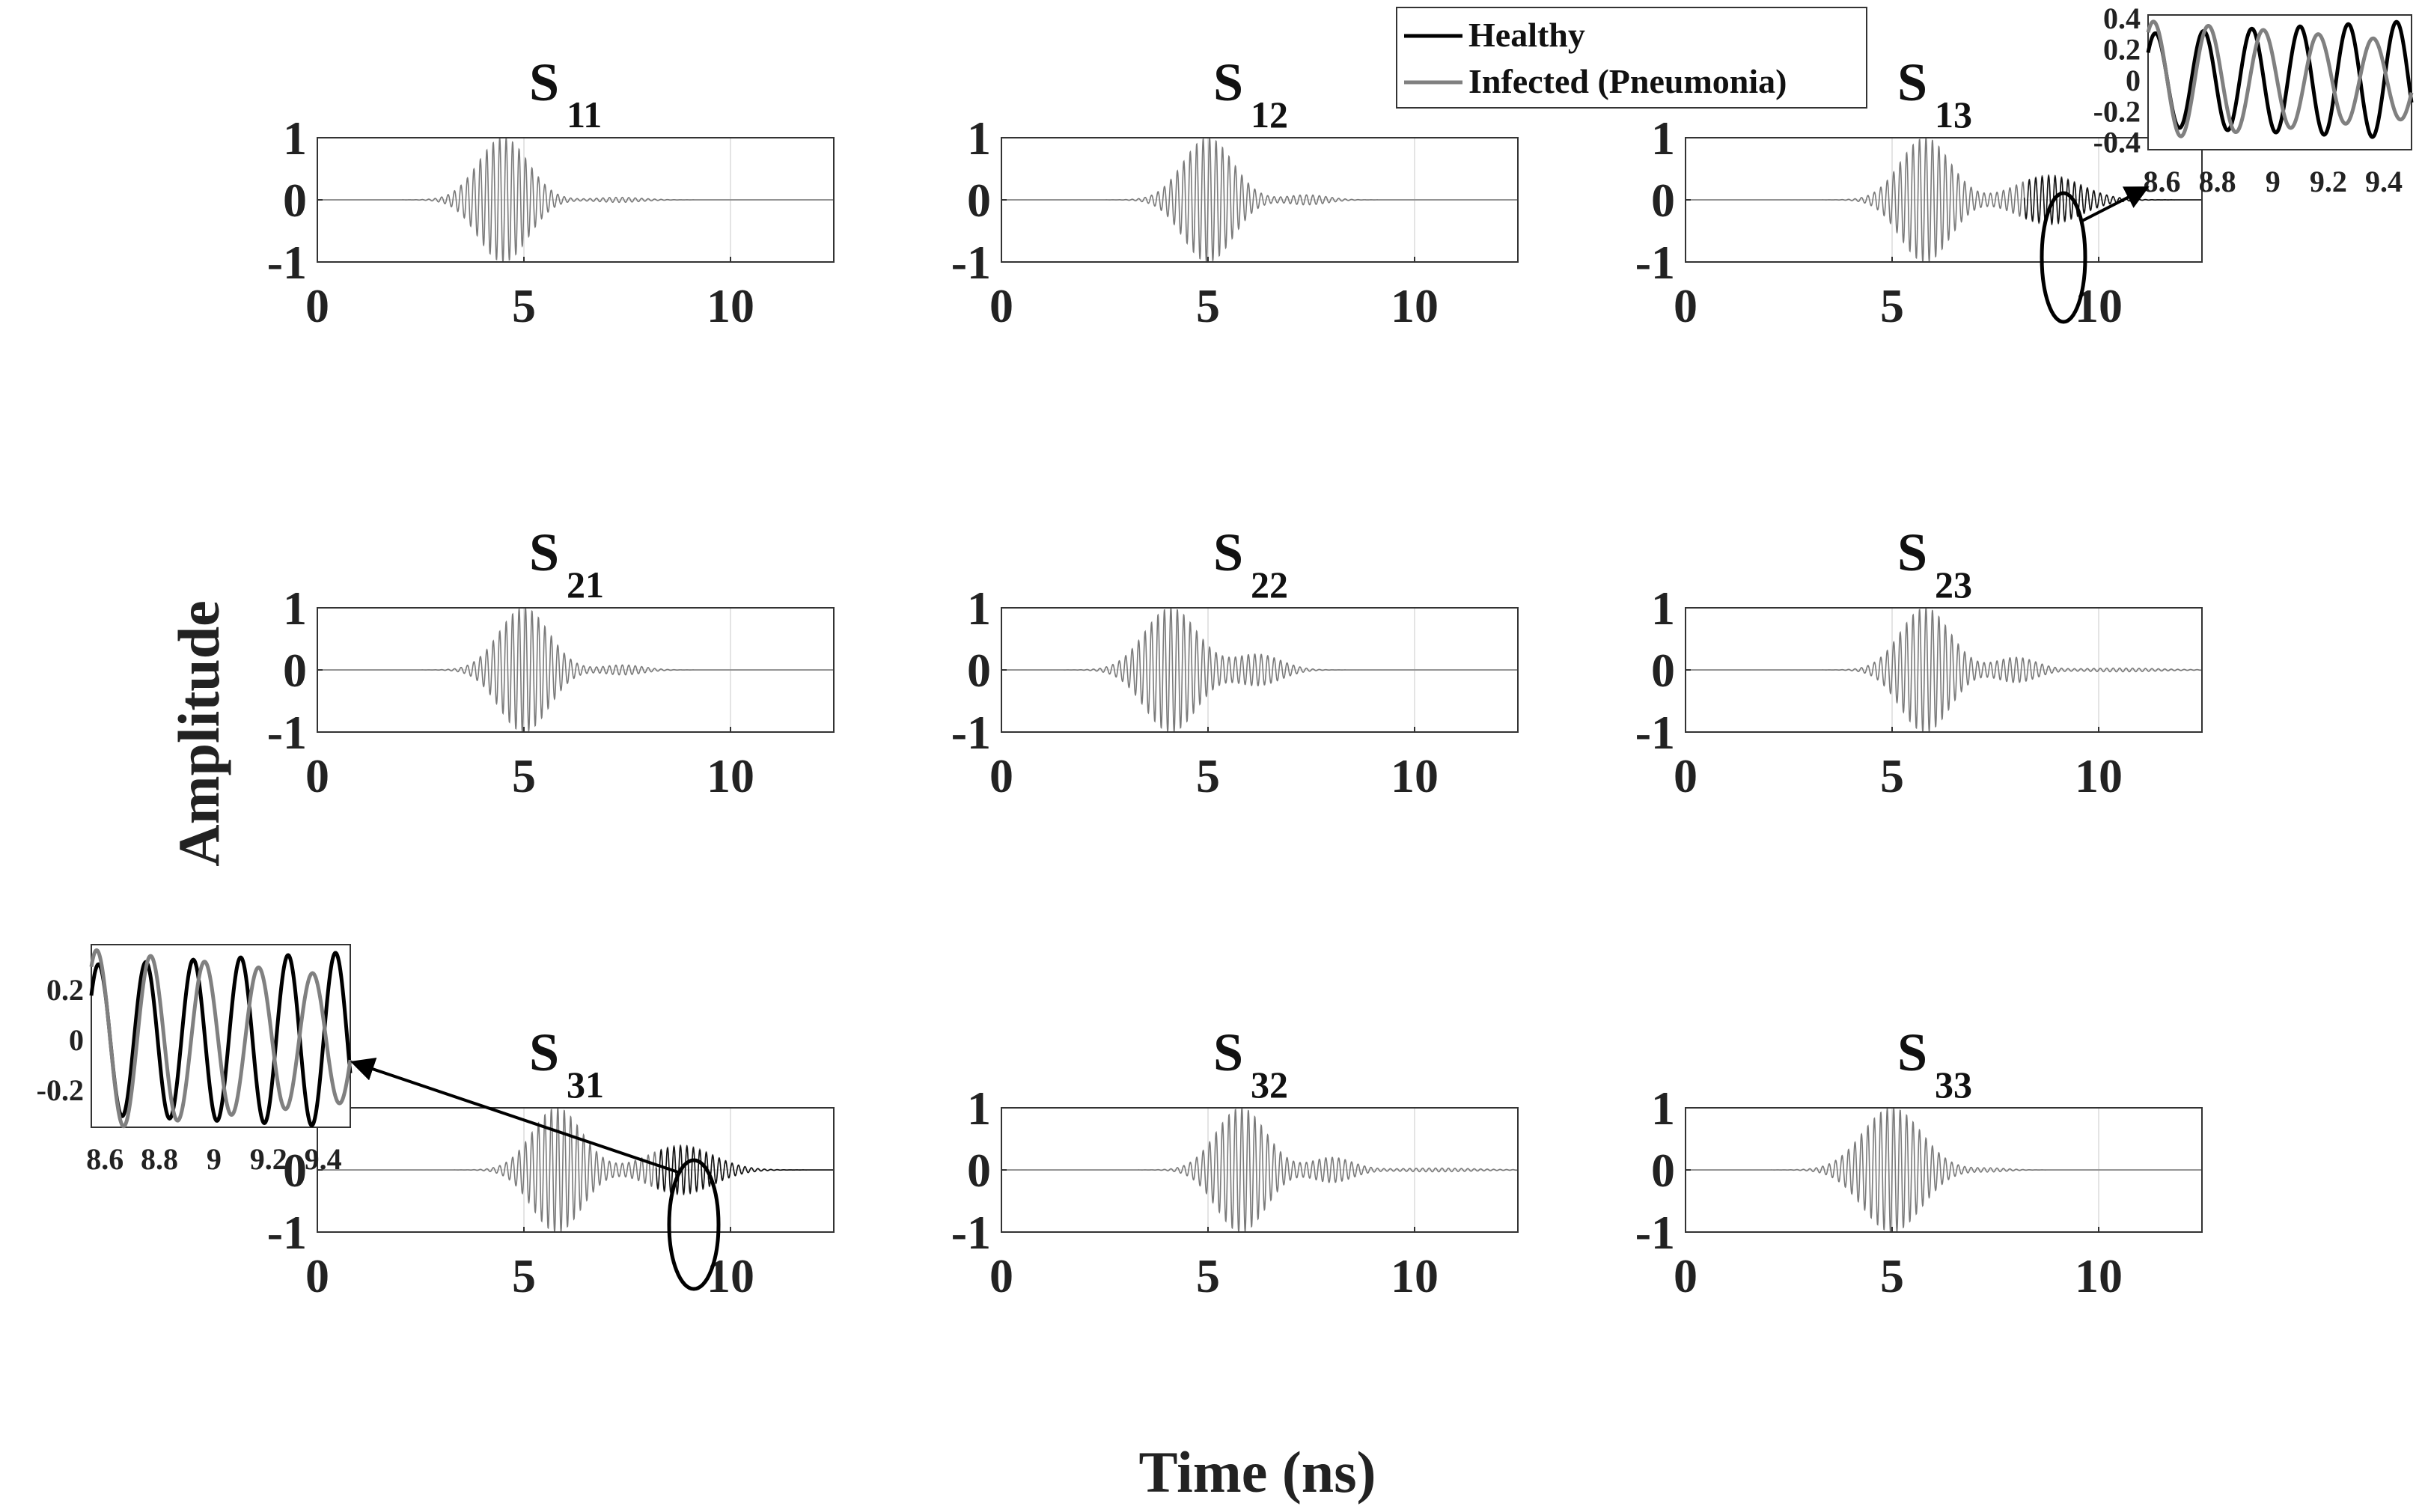 The height and width of the screenshot is (1512, 2425). I want to click on subplot-title-subscript: 22, so click(1269, 585).